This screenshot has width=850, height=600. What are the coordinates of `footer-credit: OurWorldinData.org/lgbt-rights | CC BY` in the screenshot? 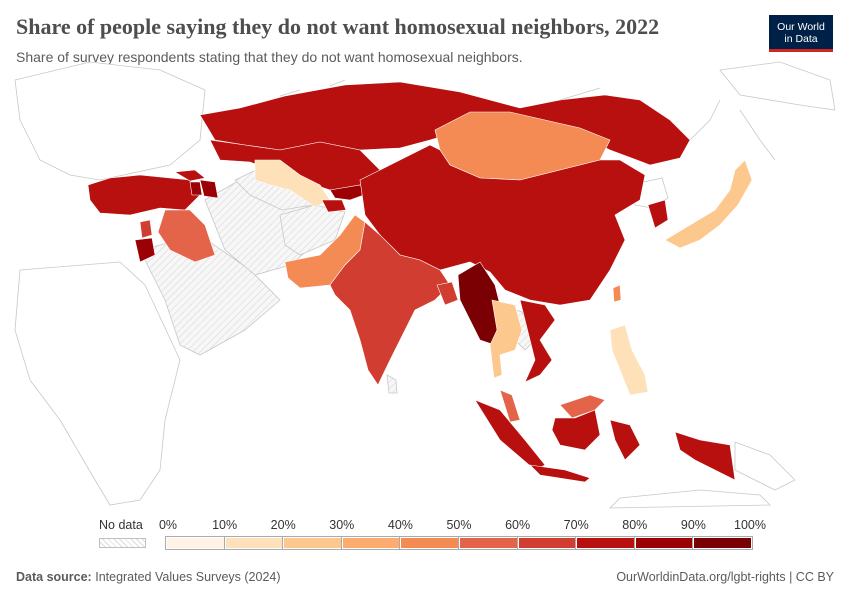 It's located at (725, 577).